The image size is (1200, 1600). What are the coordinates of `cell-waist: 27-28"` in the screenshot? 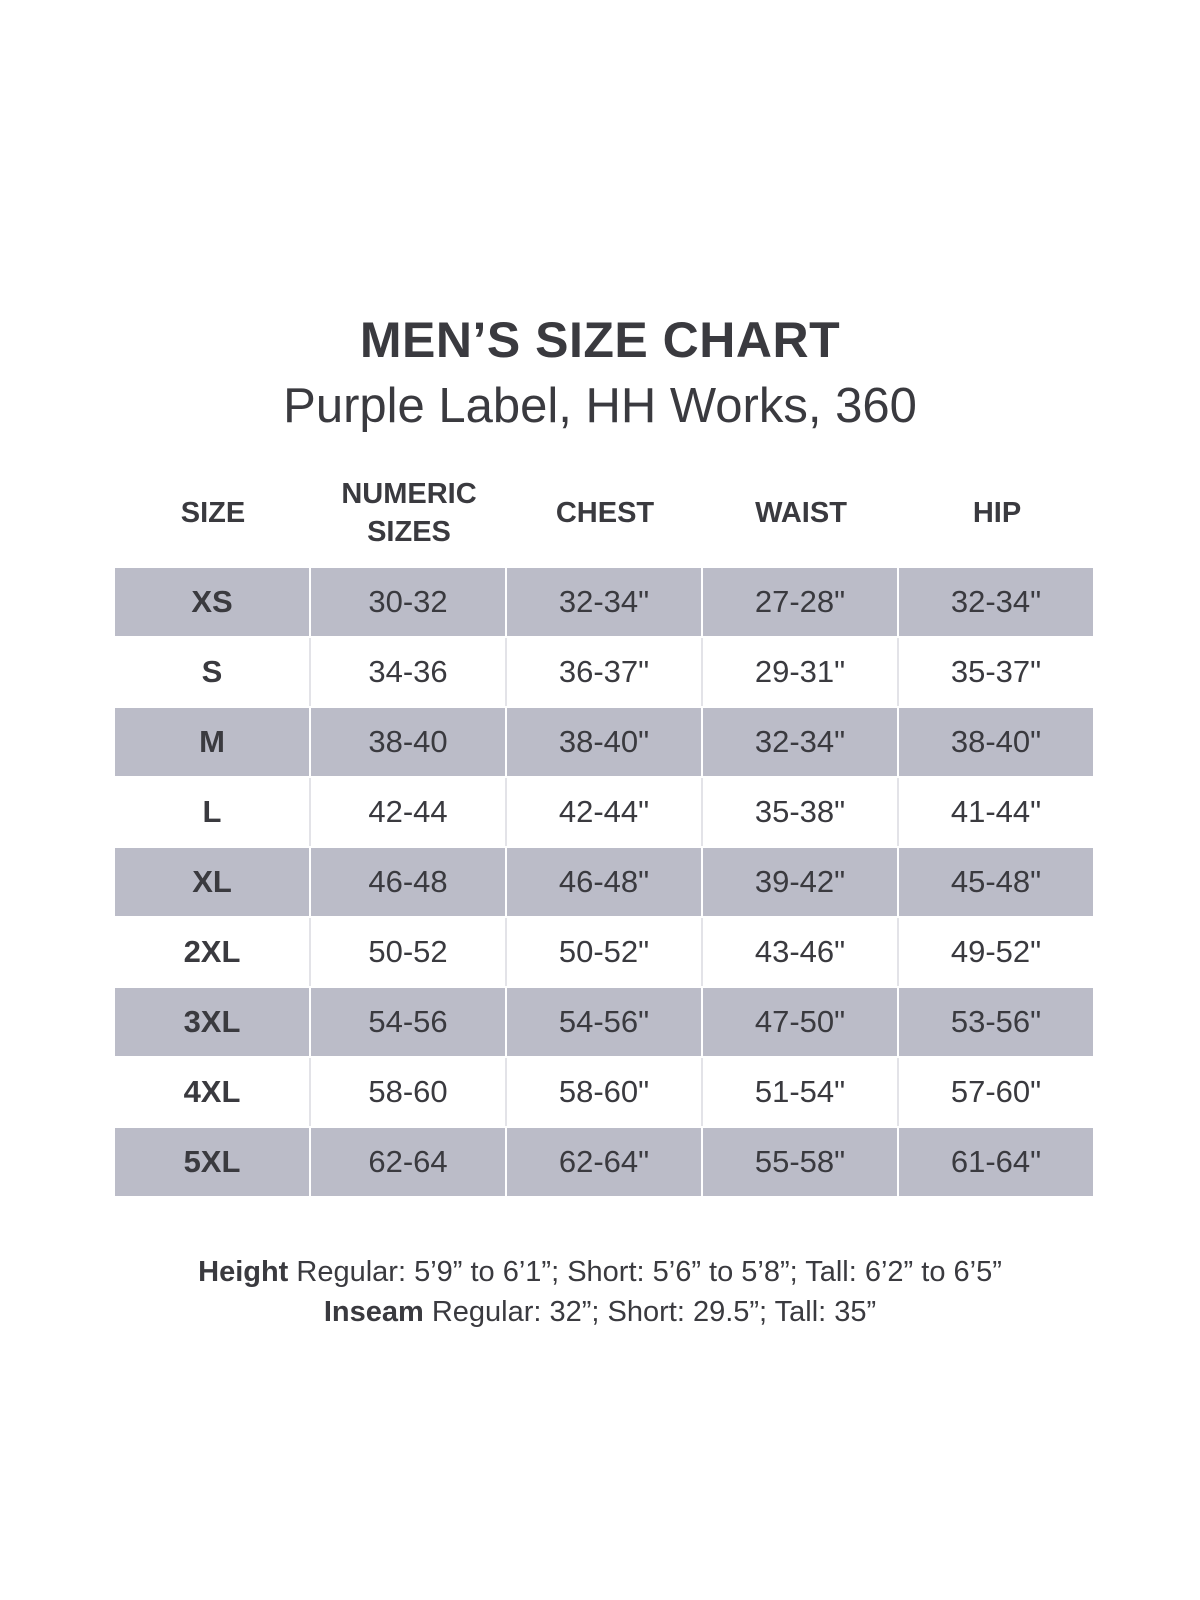 It's located at (800, 602).